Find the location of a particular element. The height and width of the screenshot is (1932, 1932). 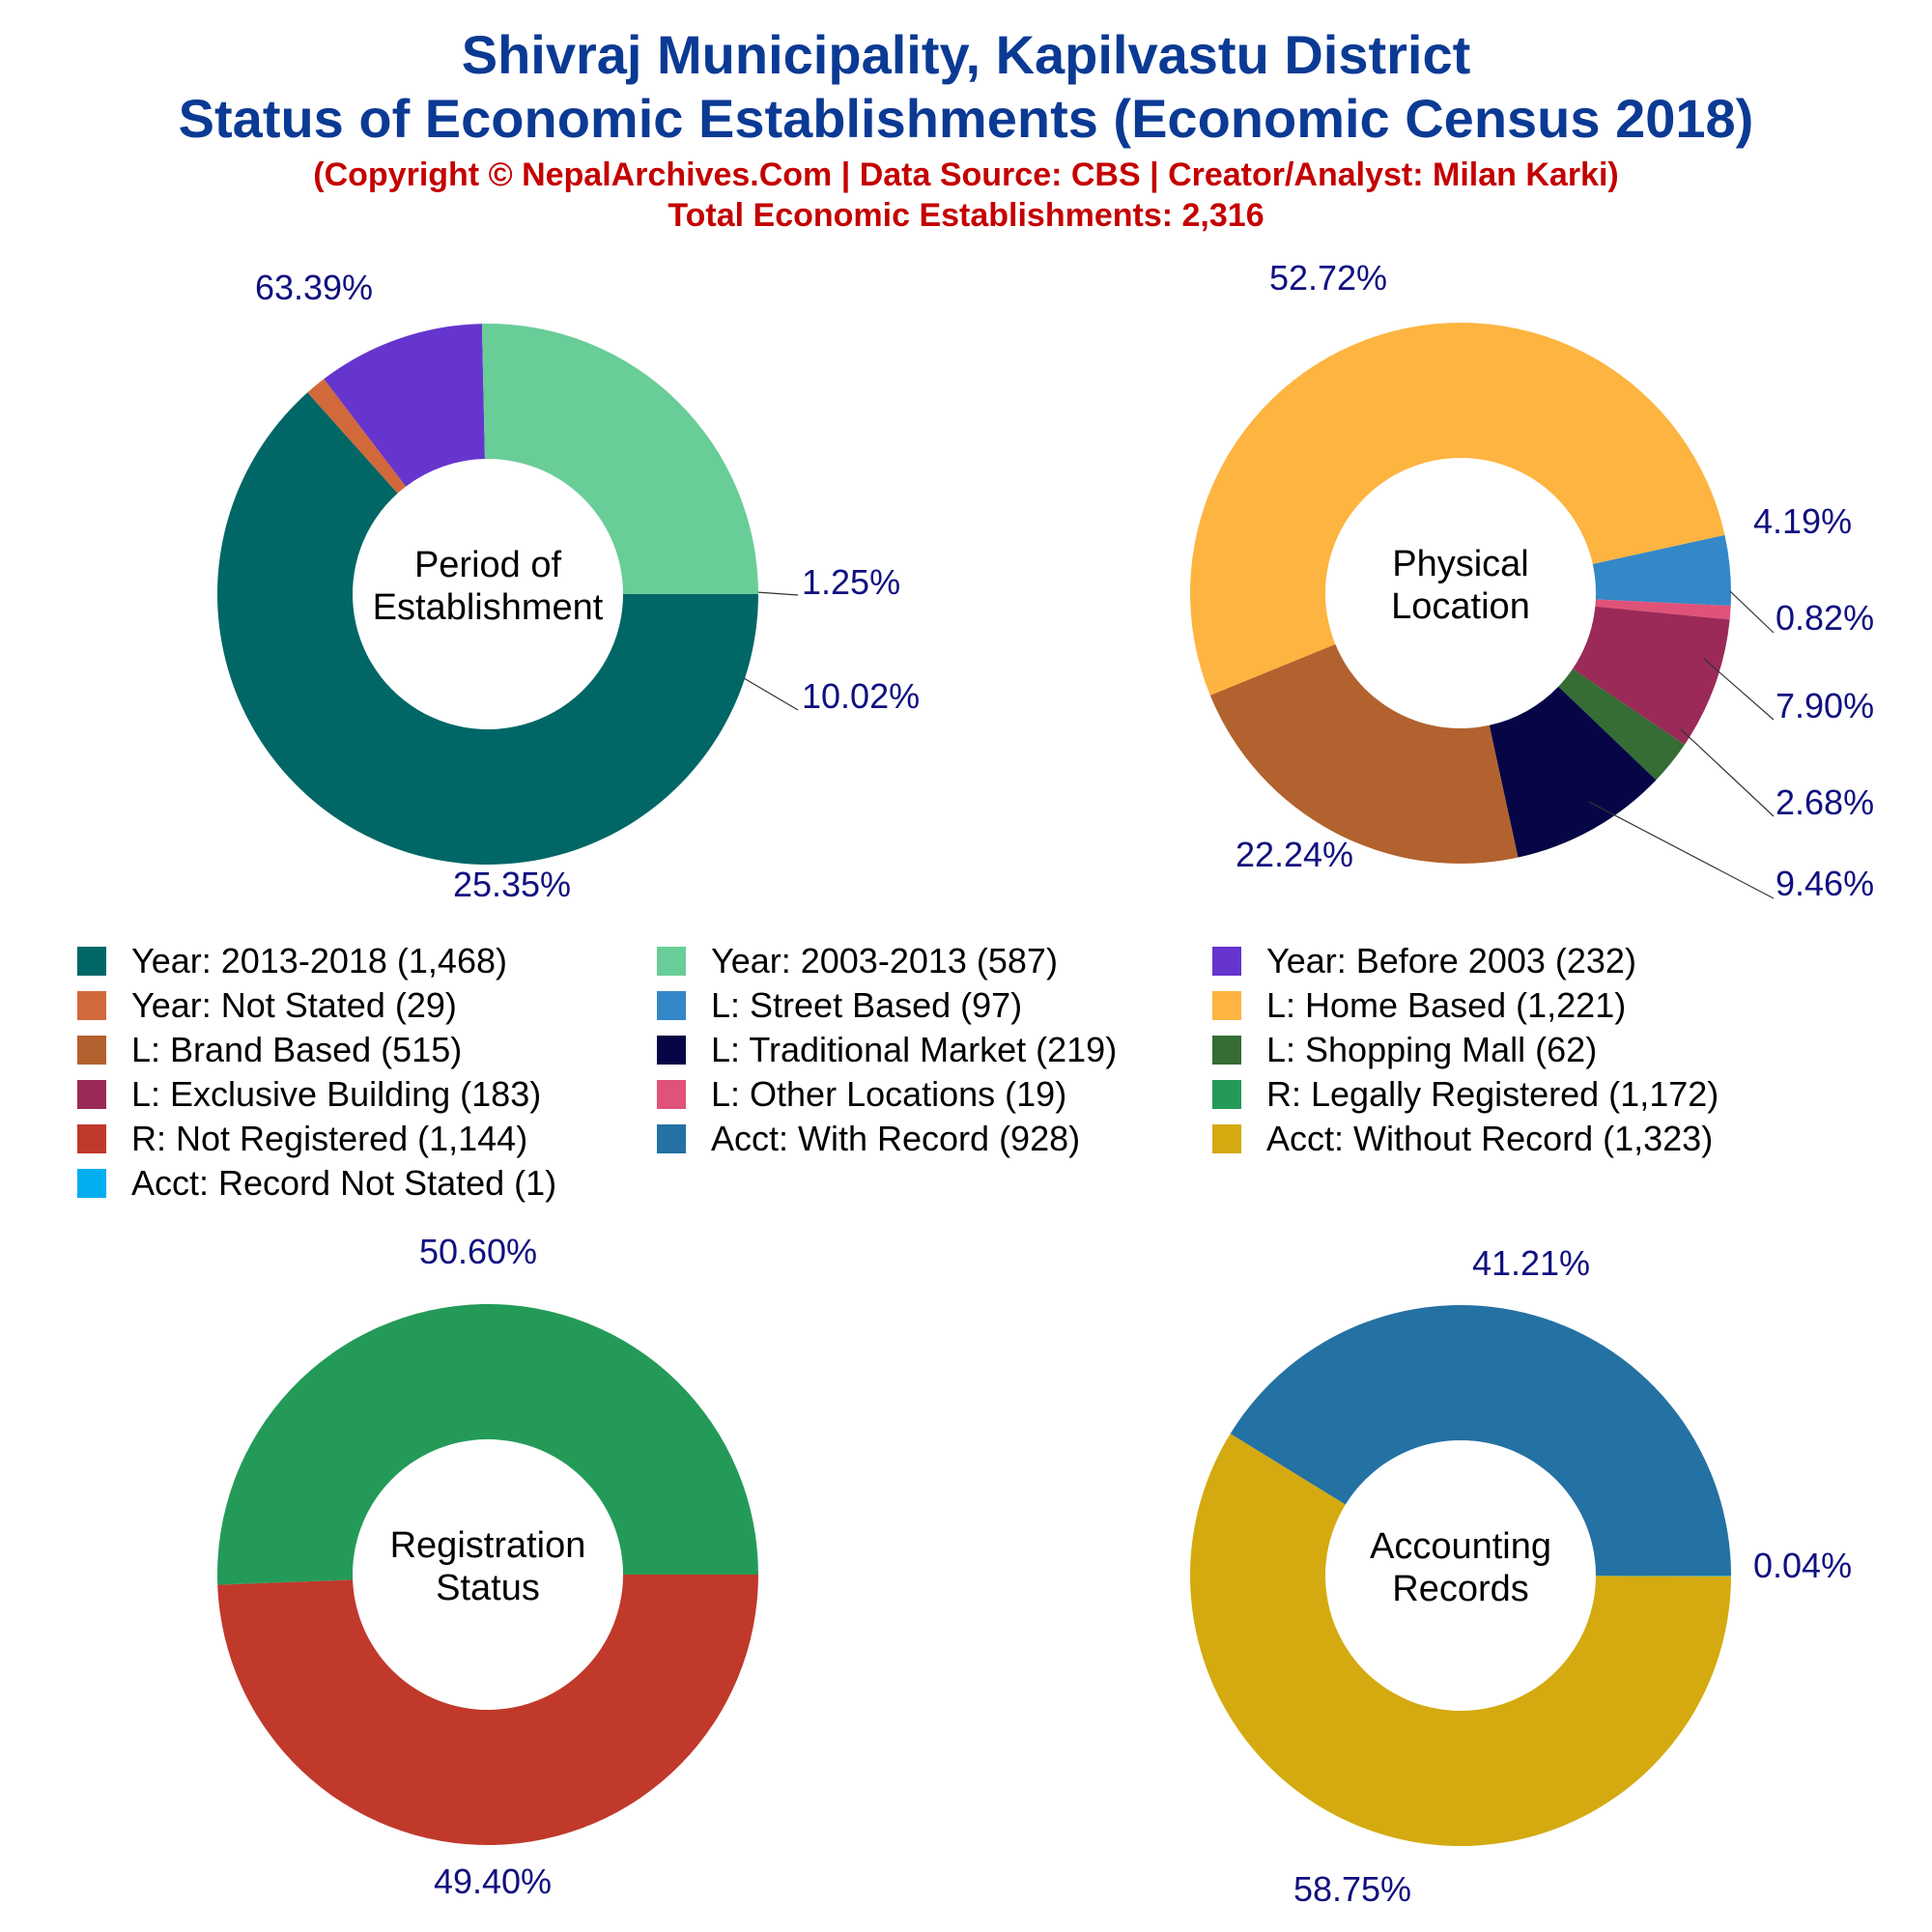

legend-item: Year: 2003-2013 (587) is located at coordinates (857, 960).